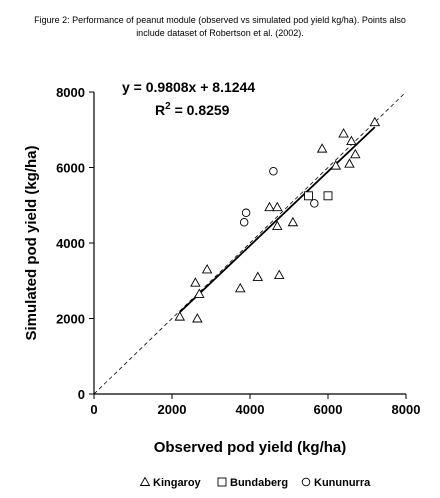  Describe the element at coordinates (81, 394) in the screenshot. I see `y-tick-label: 0` at that location.